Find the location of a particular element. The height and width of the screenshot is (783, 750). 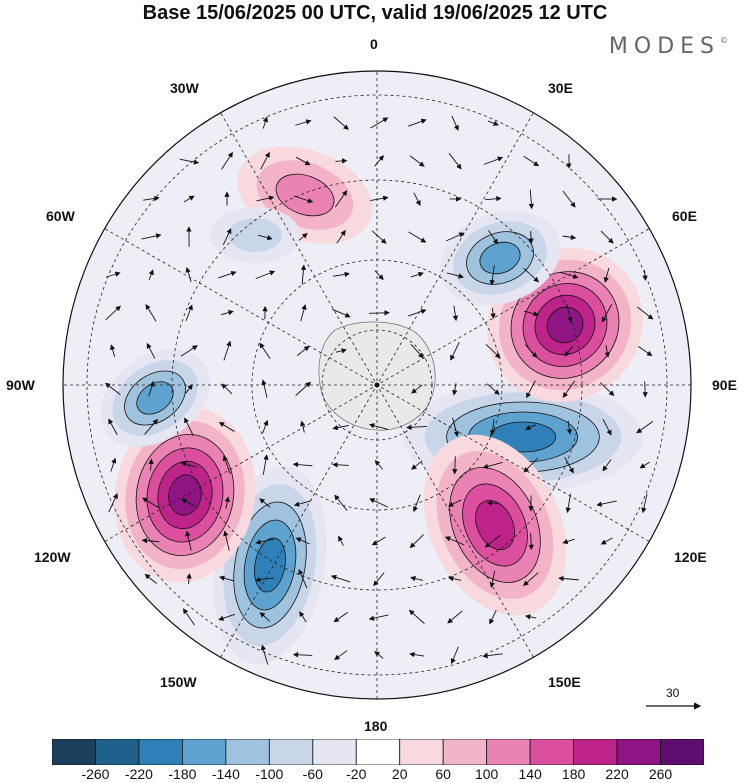

colorbar-tick-label: 140 is located at coordinates (530, 774).